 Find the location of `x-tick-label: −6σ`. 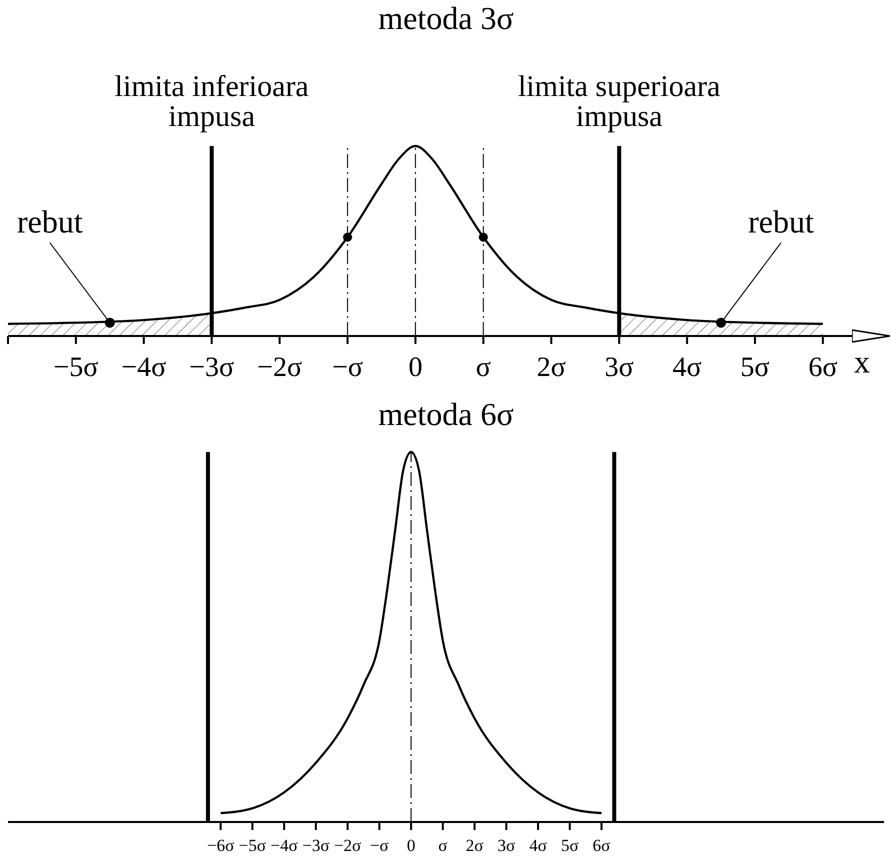

x-tick-label: −6σ is located at coordinates (220, 845).